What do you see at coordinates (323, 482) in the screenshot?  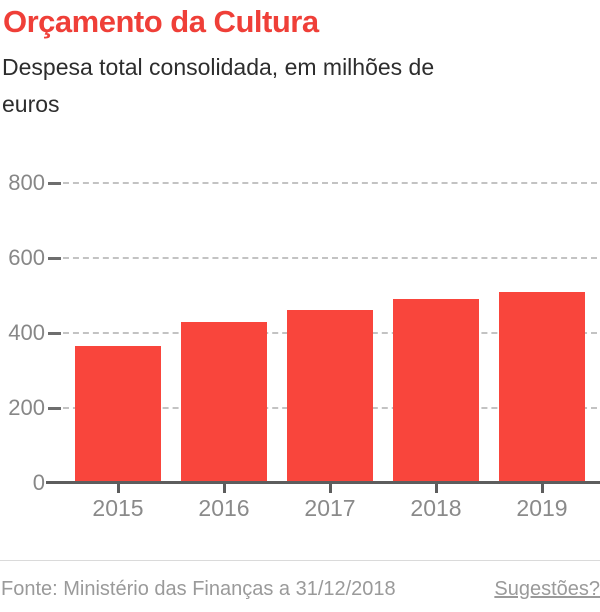 I see `x-axis-line` at bounding box center [323, 482].